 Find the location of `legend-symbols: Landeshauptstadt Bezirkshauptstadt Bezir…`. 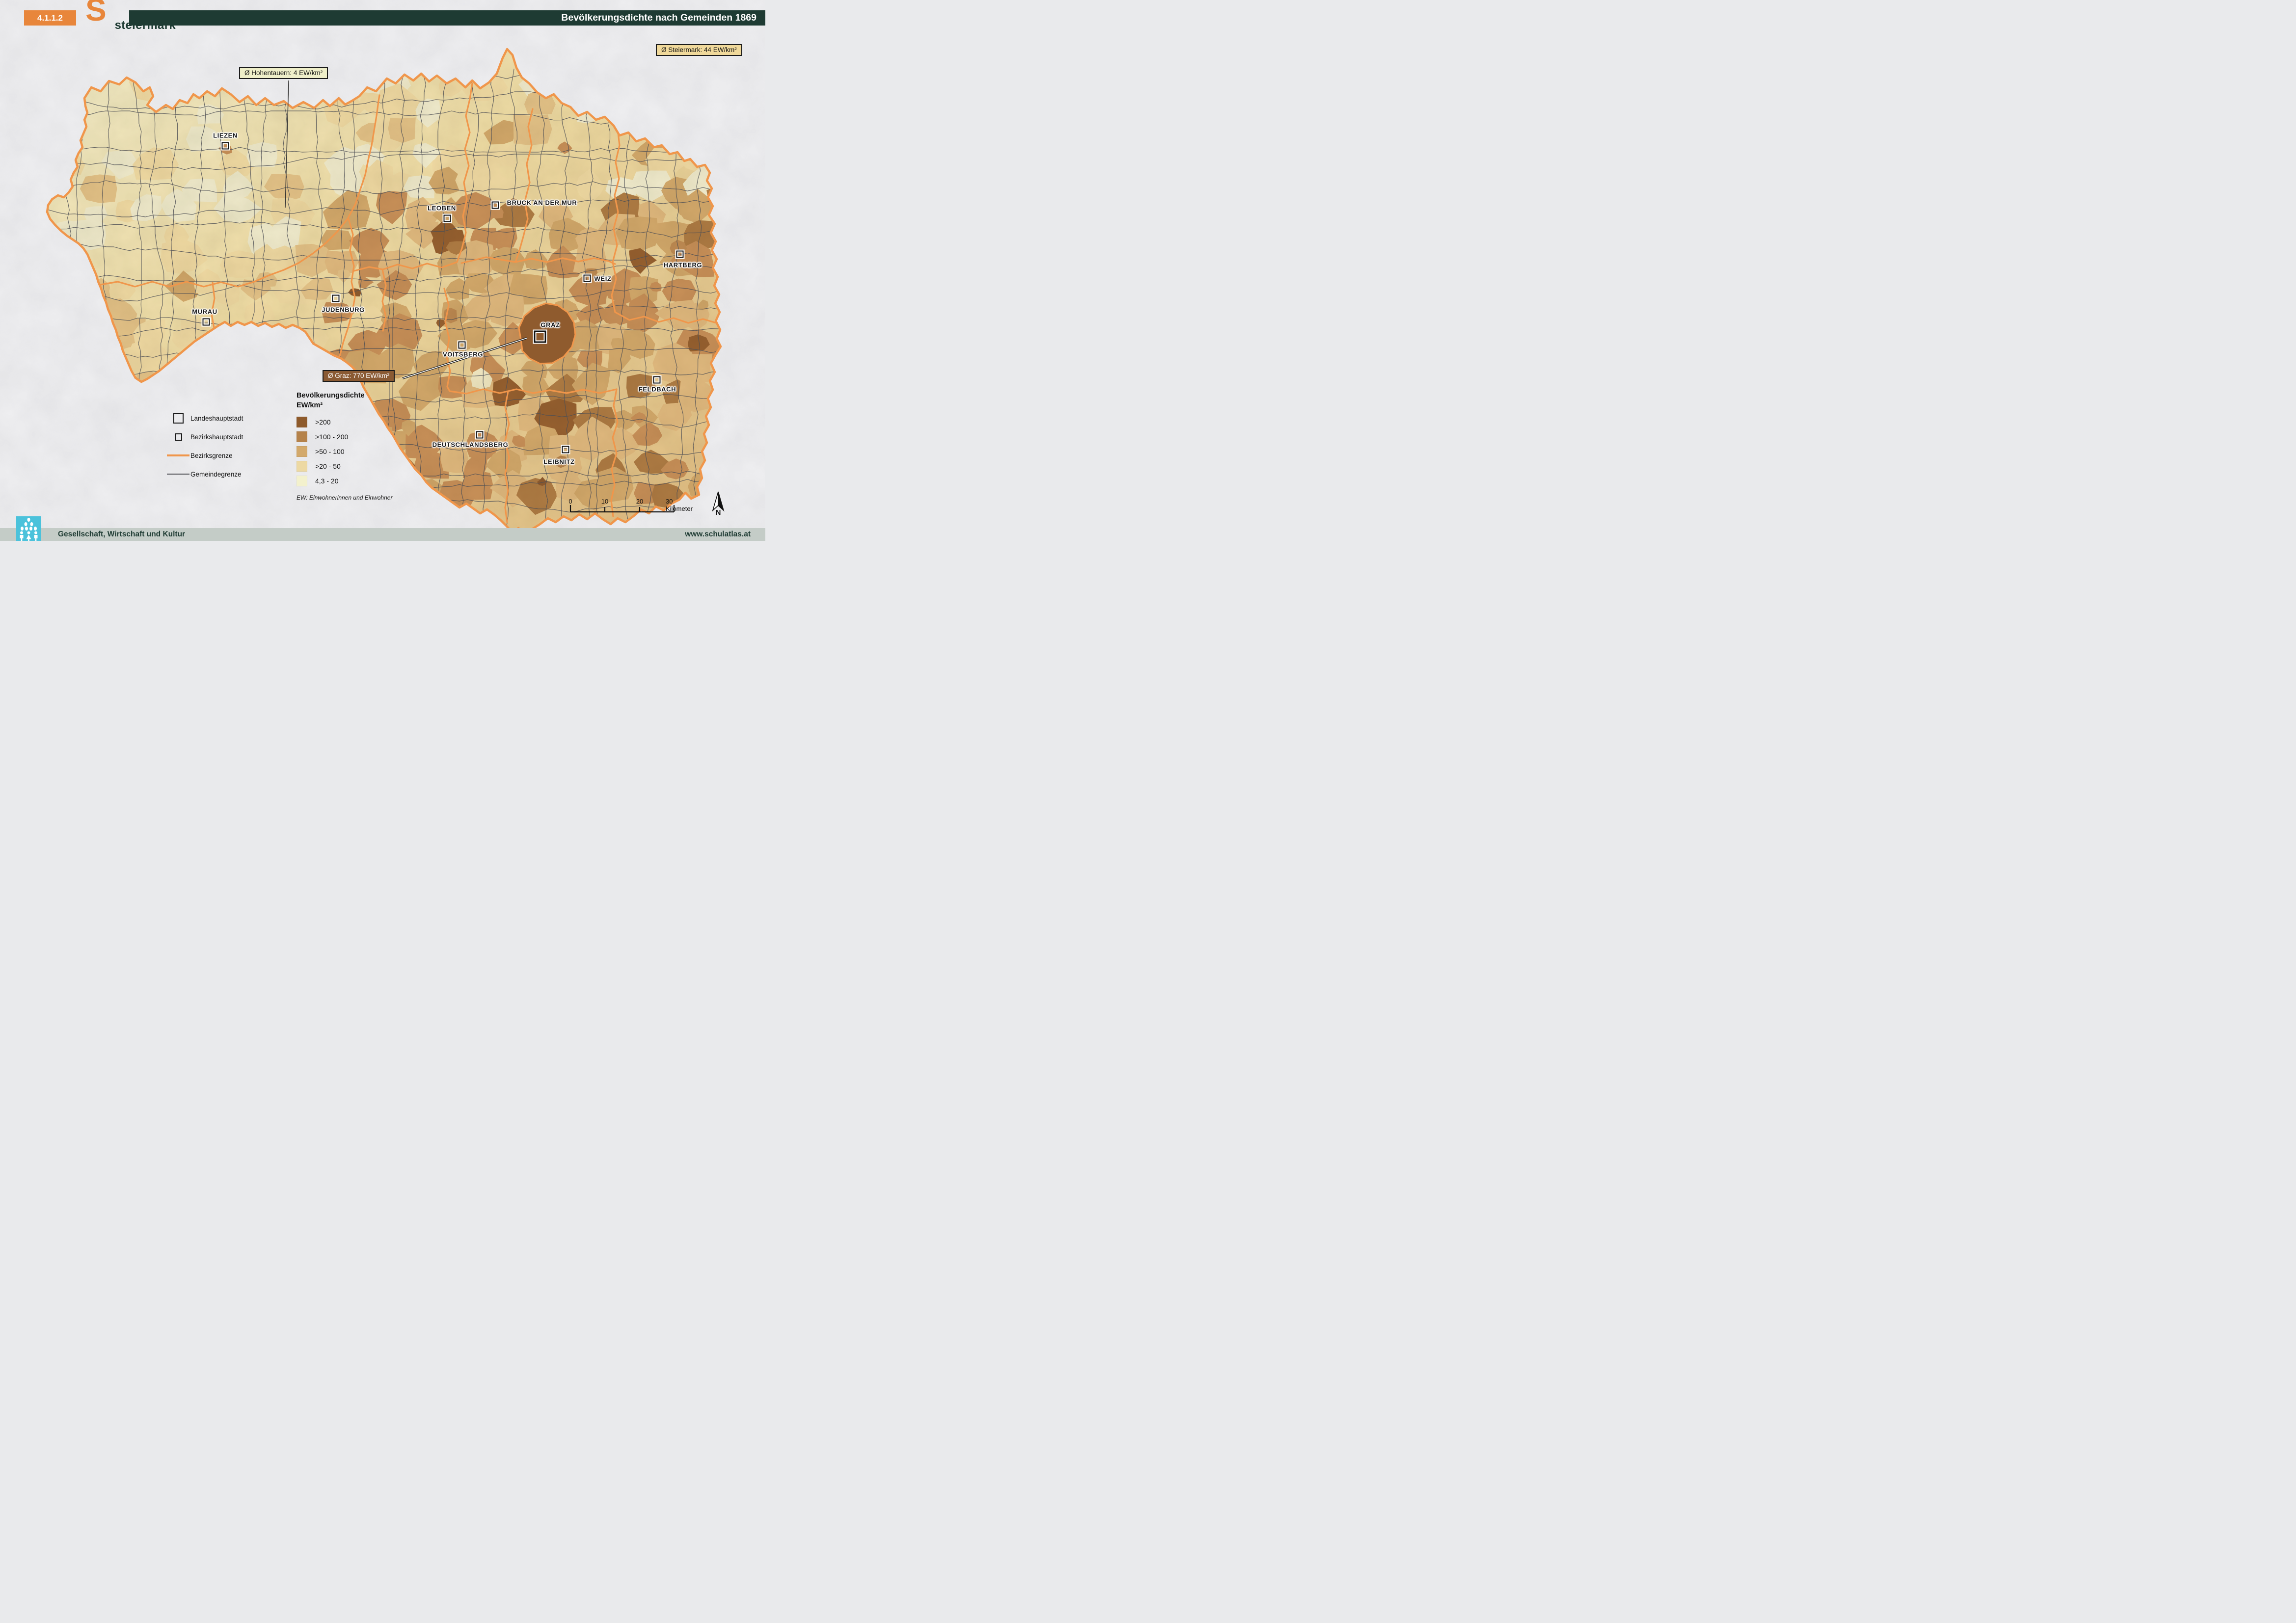

legend-symbols: Landeshauptstadt Bezirkshauptstadt Bezir… is located at coordinates (204, 446).